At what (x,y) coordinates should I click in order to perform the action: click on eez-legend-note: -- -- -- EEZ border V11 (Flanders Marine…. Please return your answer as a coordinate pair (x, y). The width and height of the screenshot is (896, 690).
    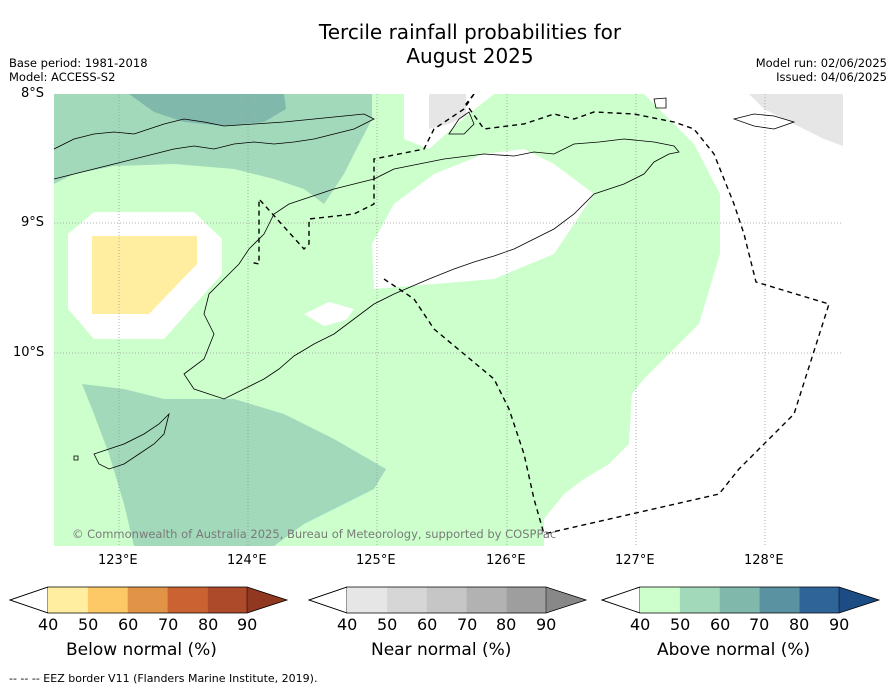
    Looking at the image, I should click on (163, 678).